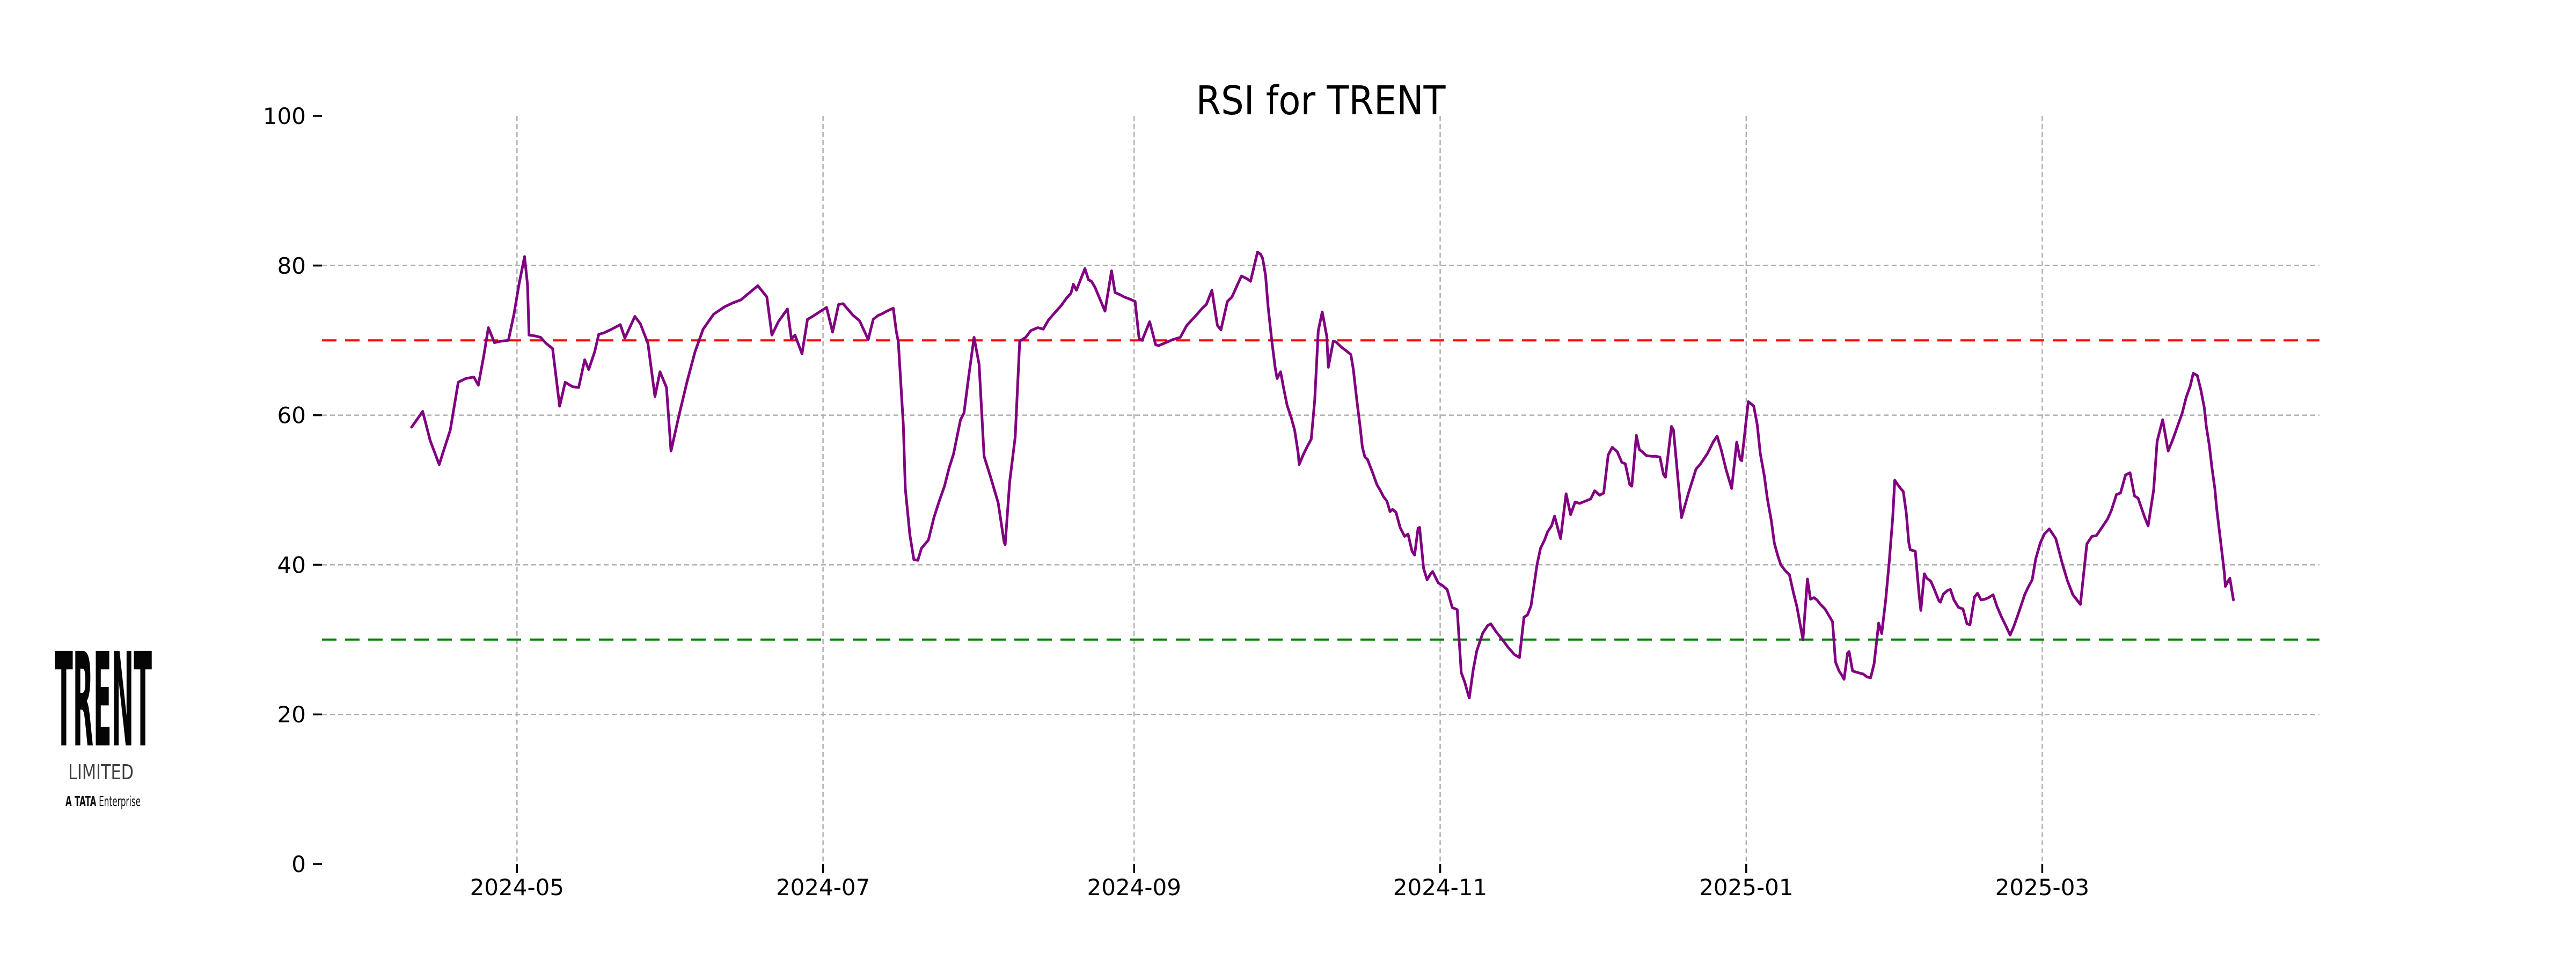 Image resolution: width=2576 pixels, height=966 pixels. I want to click on y-tick-label: 80, so click(291, 266).